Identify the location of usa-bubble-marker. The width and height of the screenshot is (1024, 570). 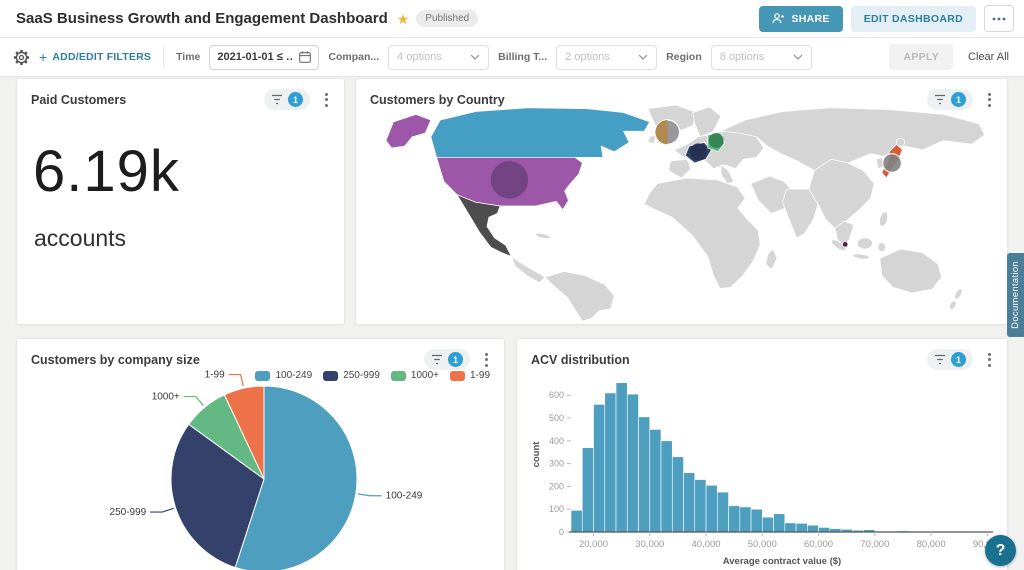
(509, 180).